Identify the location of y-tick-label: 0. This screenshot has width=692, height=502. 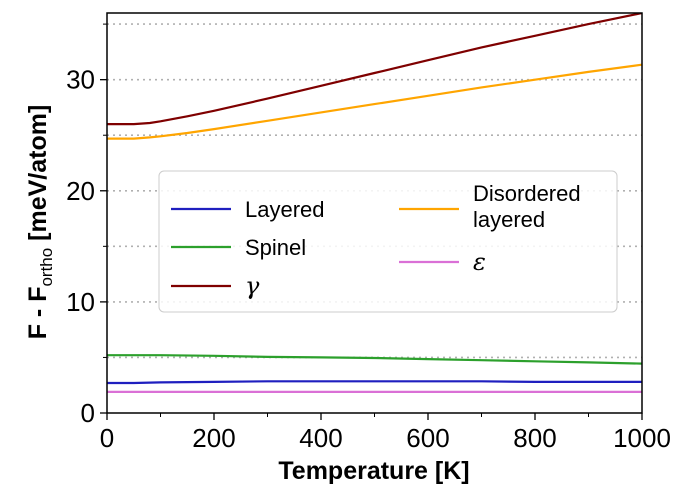
(88, 413).